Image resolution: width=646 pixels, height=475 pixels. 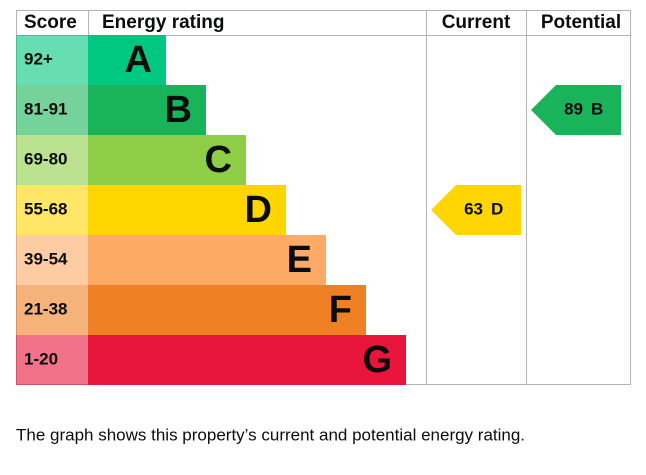 What do you see at coordinates (258, 210) in the screenshot?
I see `band-letter: D` at bounding box center [258, 210].